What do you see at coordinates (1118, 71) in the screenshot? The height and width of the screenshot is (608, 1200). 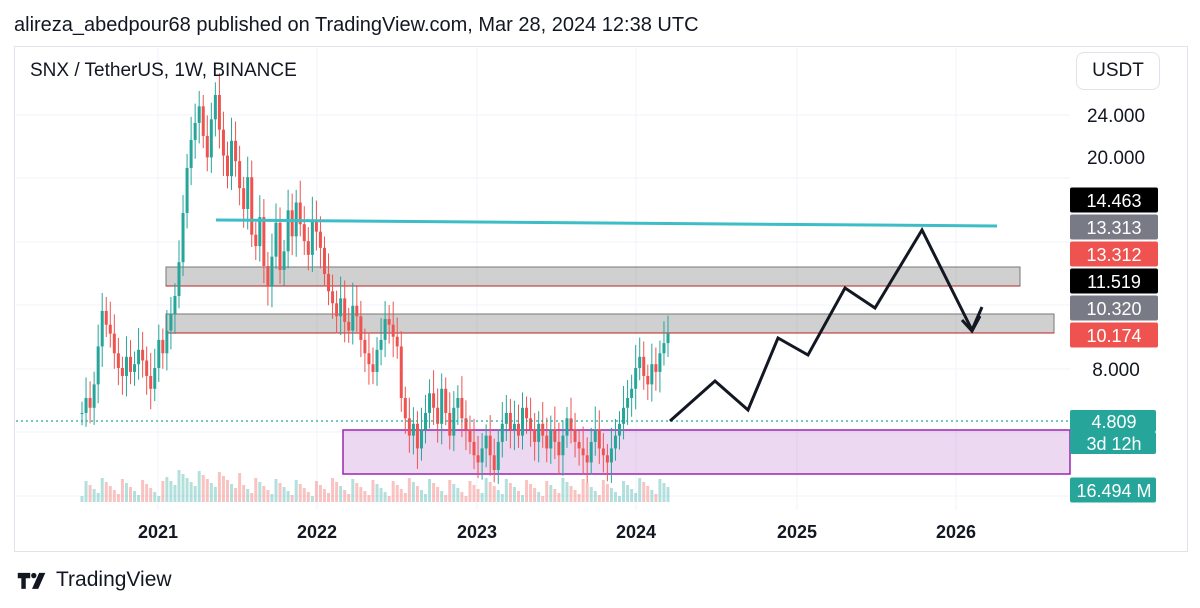 I see `currency-button: USDT` at bounding box center [1118, 71].